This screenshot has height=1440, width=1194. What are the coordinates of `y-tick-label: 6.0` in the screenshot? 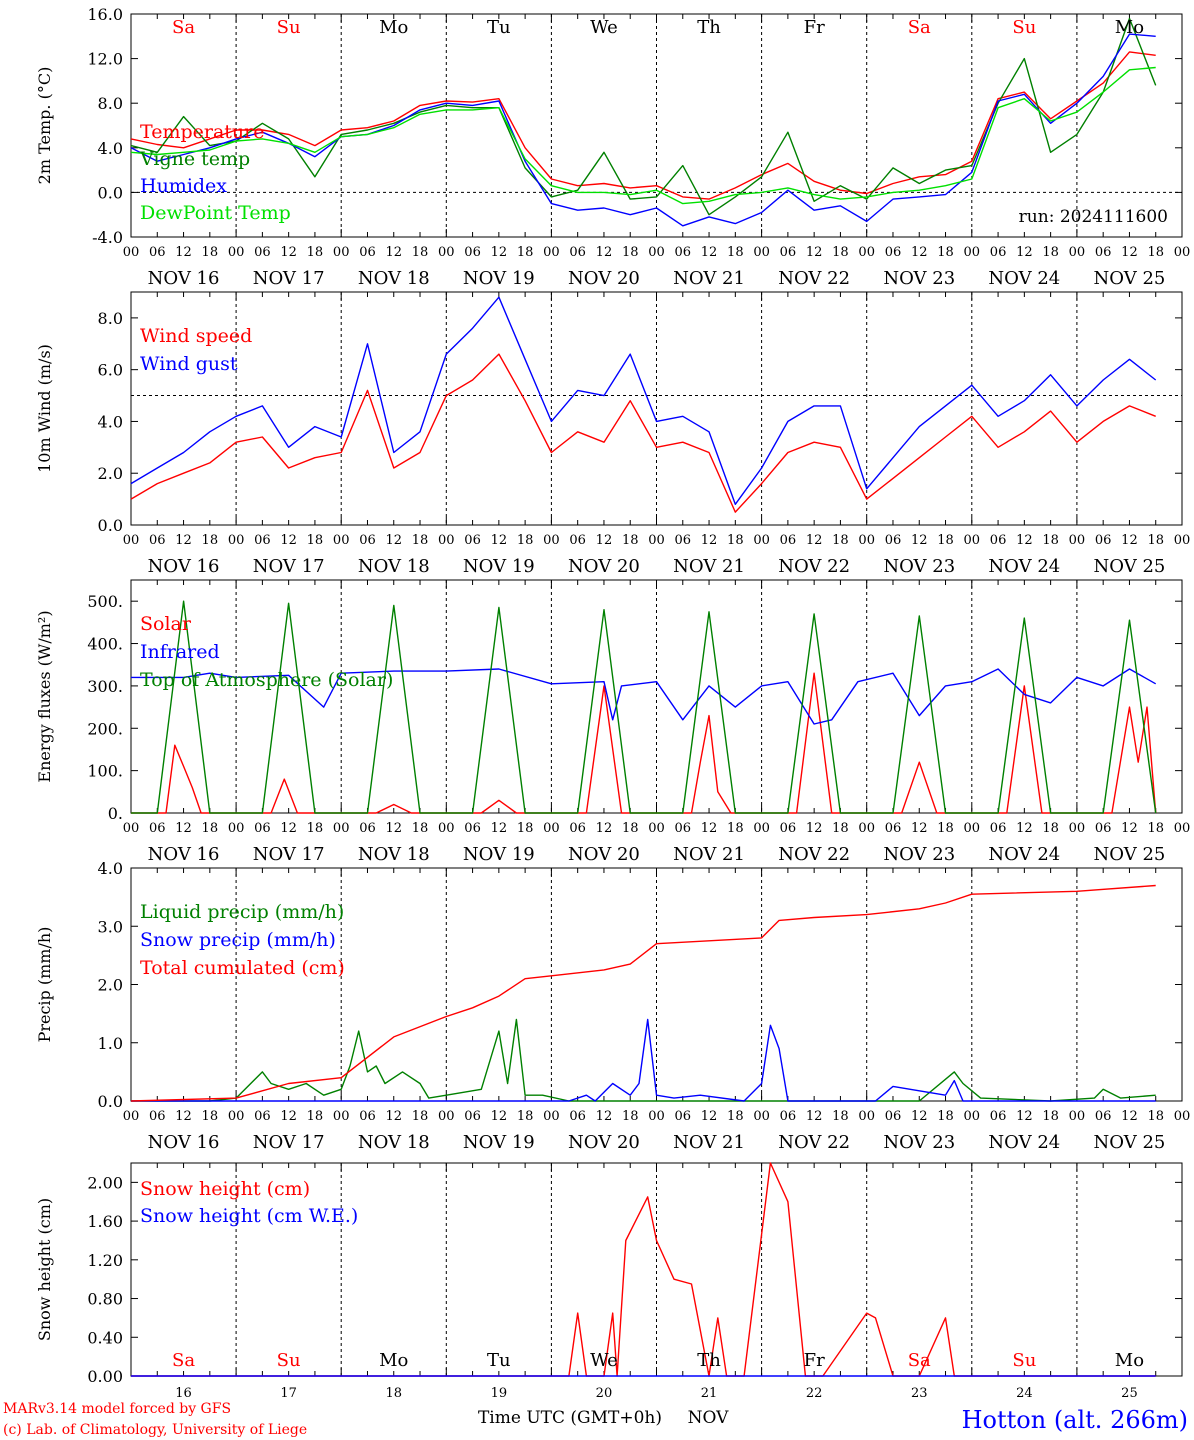 It's located at (110, 370).